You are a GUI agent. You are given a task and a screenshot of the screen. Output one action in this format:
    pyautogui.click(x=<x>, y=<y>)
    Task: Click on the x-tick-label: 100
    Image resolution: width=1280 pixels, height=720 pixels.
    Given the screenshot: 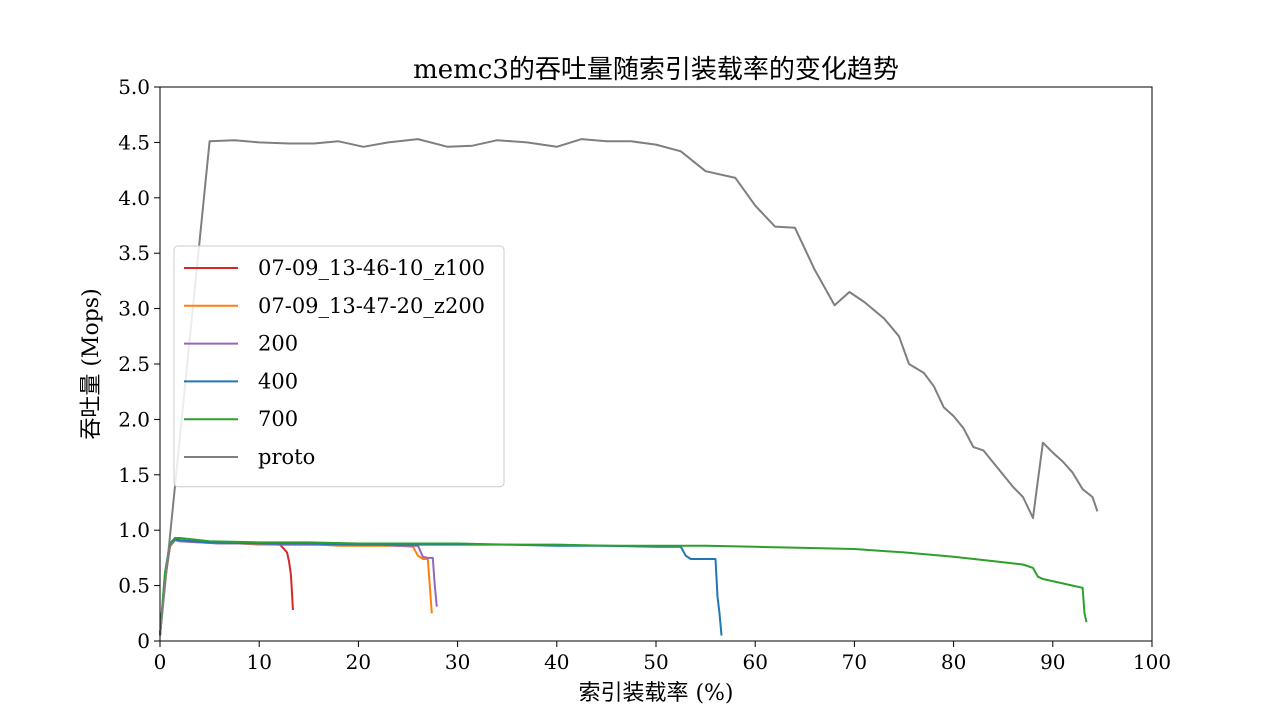 What is the action you would take?
    pyautogui.click(x=1152, y=662)
    